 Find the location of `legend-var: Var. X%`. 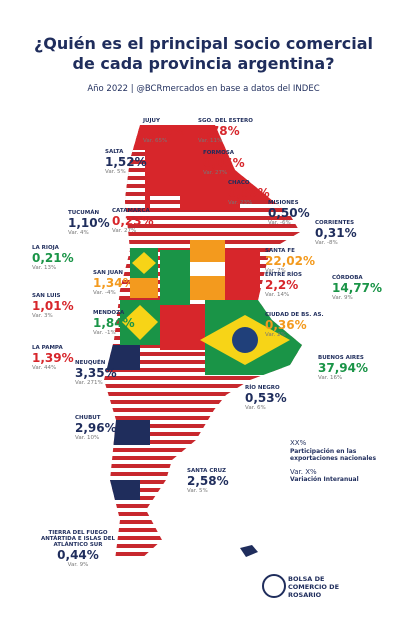

legend-var: Var. X% is located at coordinates (303, 471).